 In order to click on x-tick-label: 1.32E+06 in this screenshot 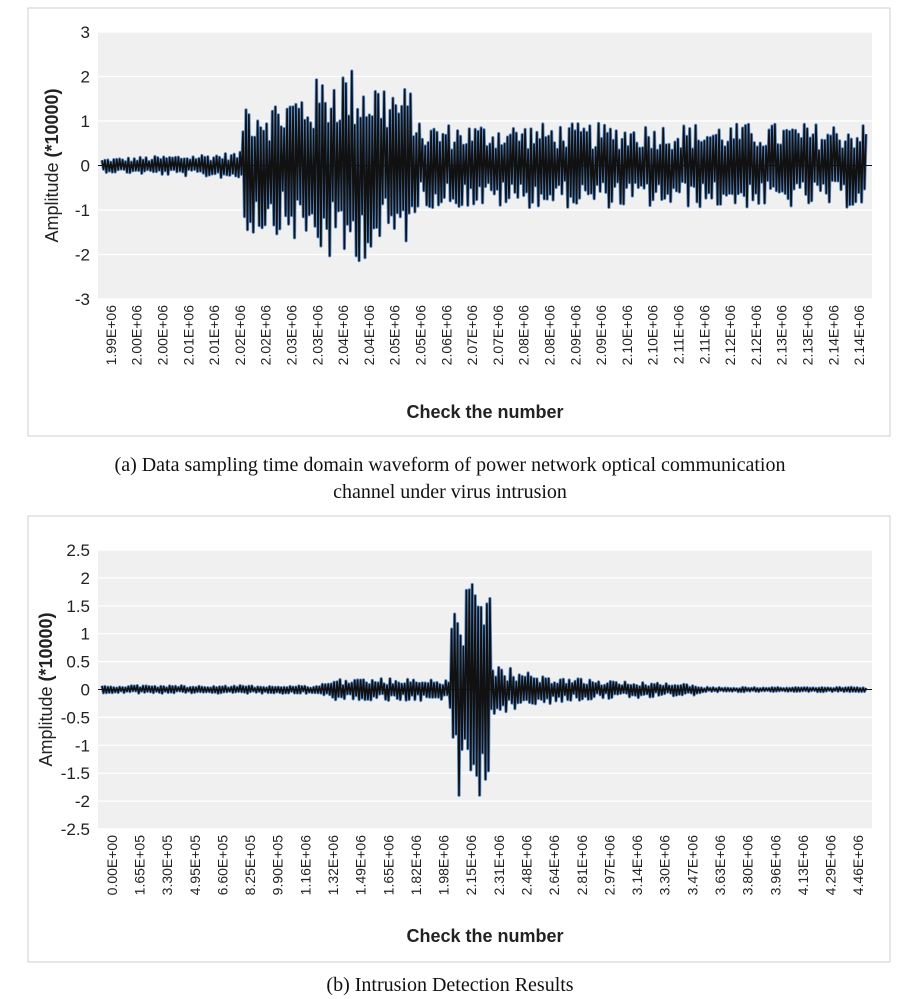, I will do `click(333, 865)`.